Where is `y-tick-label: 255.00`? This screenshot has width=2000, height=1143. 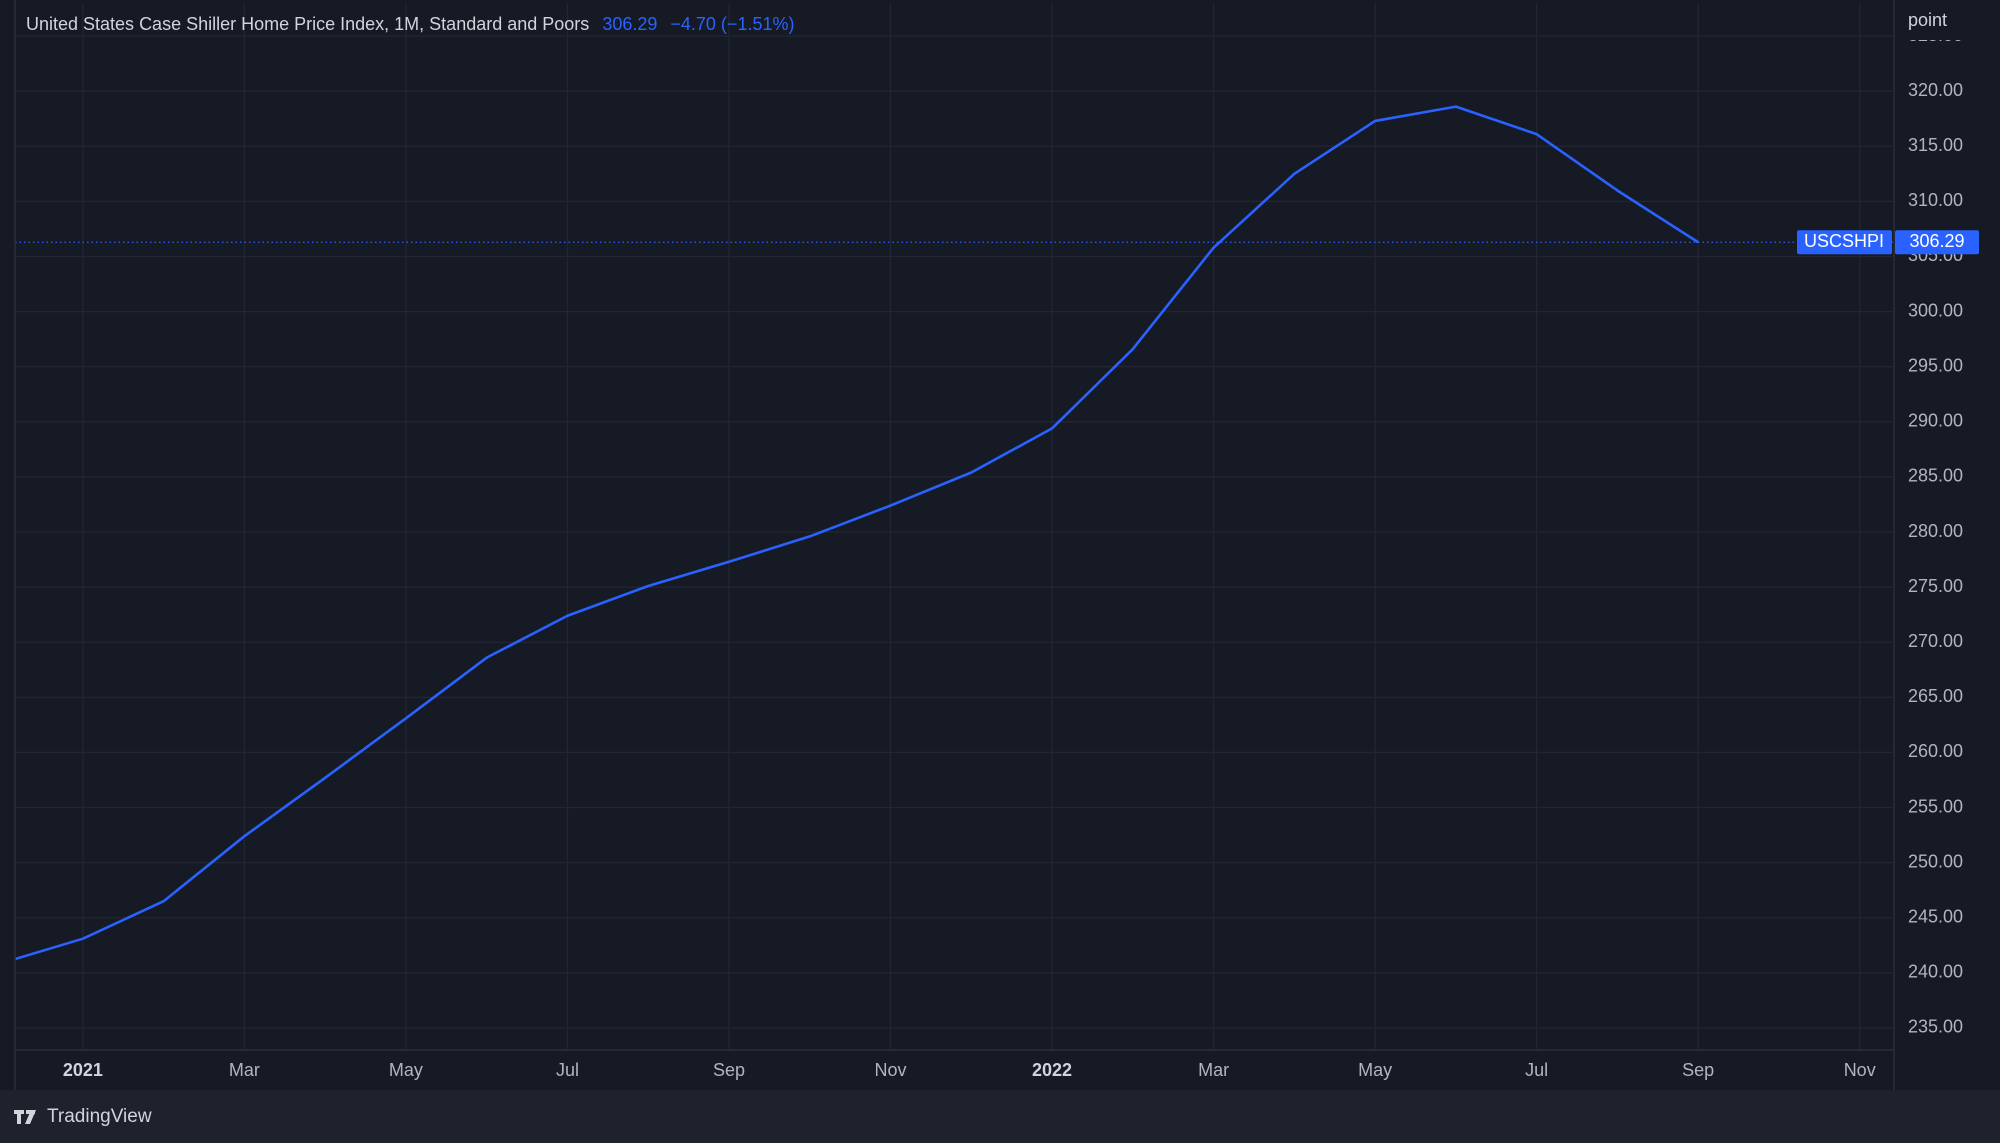 y-tick-label: 255.00 is located at coordinates (1935, 806).